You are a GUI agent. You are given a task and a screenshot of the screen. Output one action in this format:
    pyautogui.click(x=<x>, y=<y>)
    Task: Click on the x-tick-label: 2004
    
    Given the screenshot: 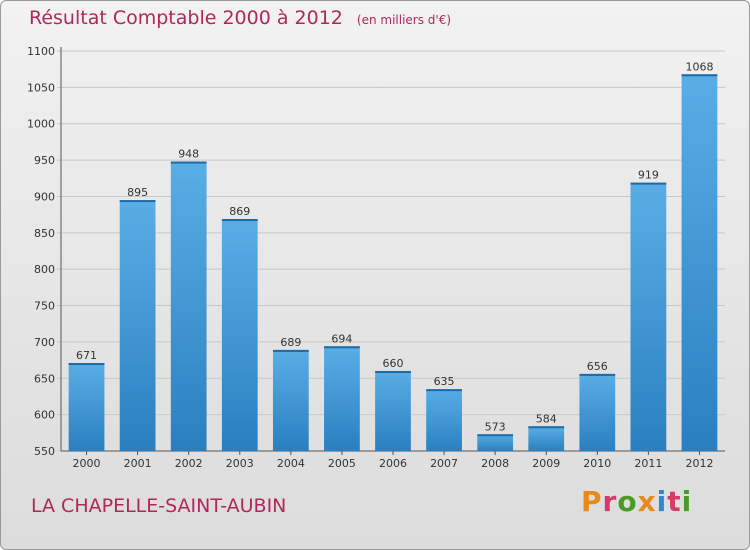 What is the action you would take?
    pyautogui.click(x=291, y=463)
    